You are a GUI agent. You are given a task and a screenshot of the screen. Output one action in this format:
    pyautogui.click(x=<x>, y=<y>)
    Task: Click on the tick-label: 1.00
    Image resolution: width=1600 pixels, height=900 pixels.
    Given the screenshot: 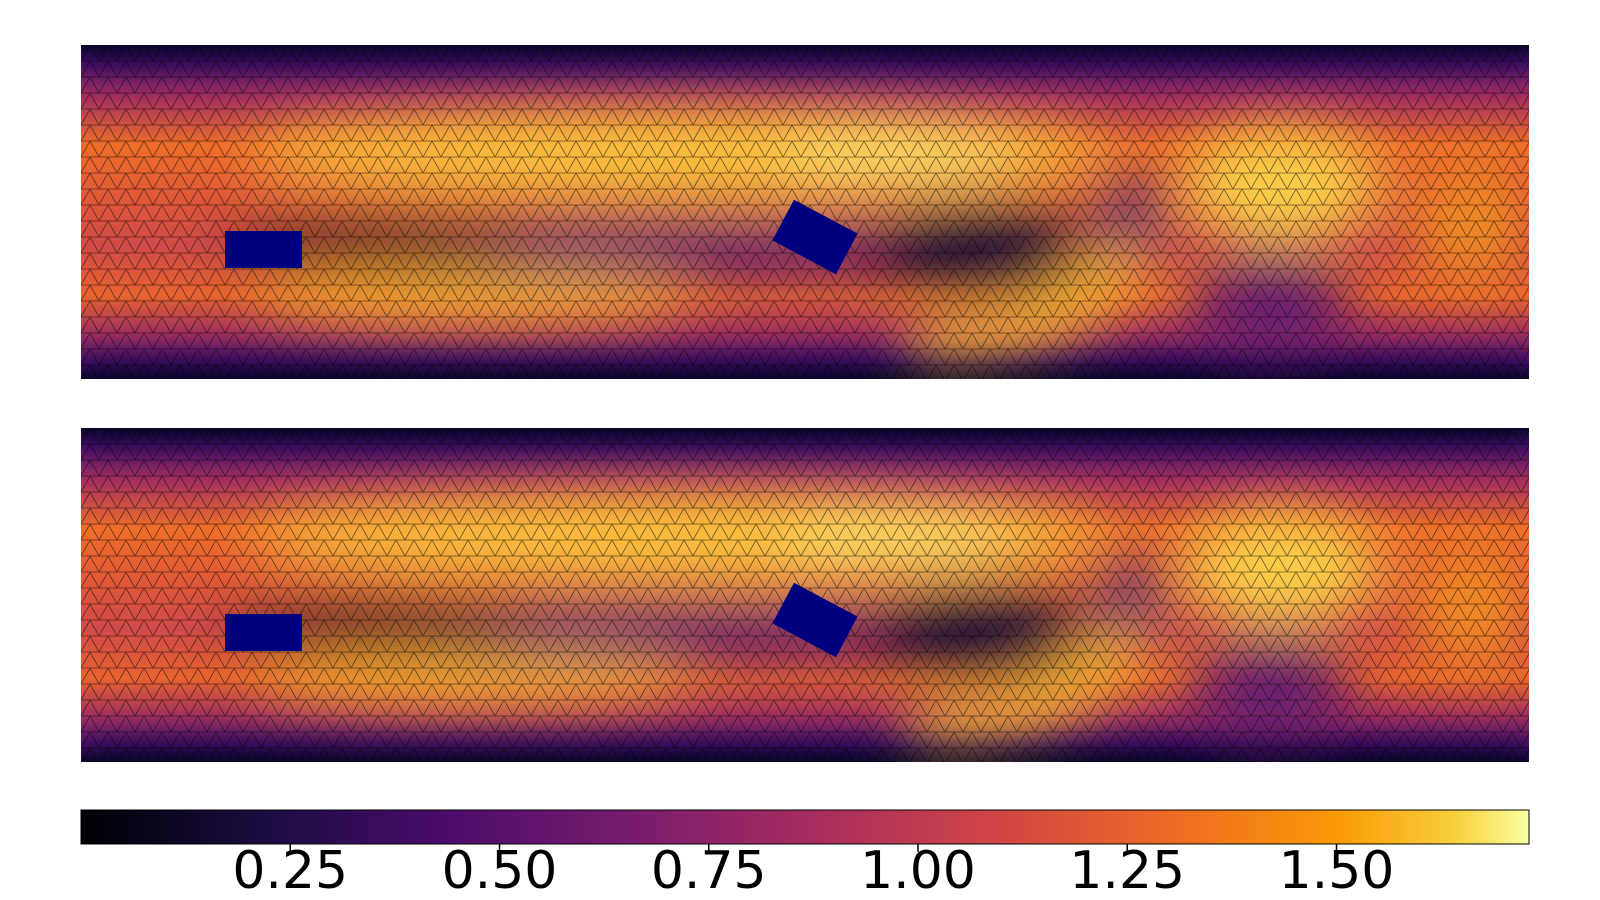 What is the action you would take?
    pyautogui.click(x=918, y=870)
    